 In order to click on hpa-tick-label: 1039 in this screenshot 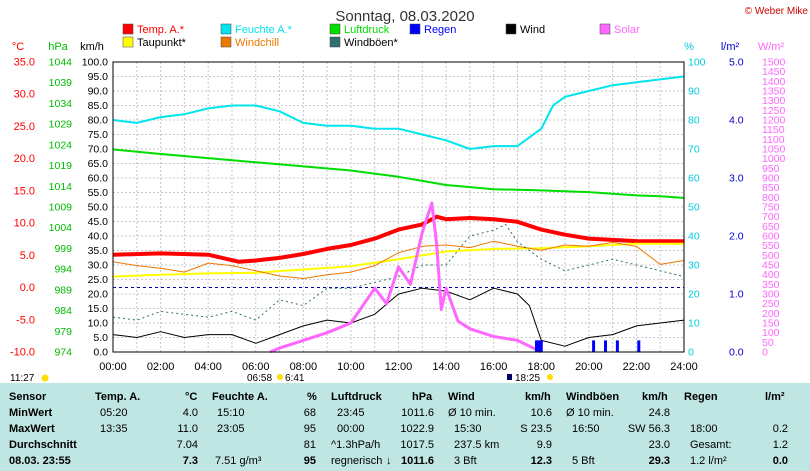, I will do `click(61, 83)`.